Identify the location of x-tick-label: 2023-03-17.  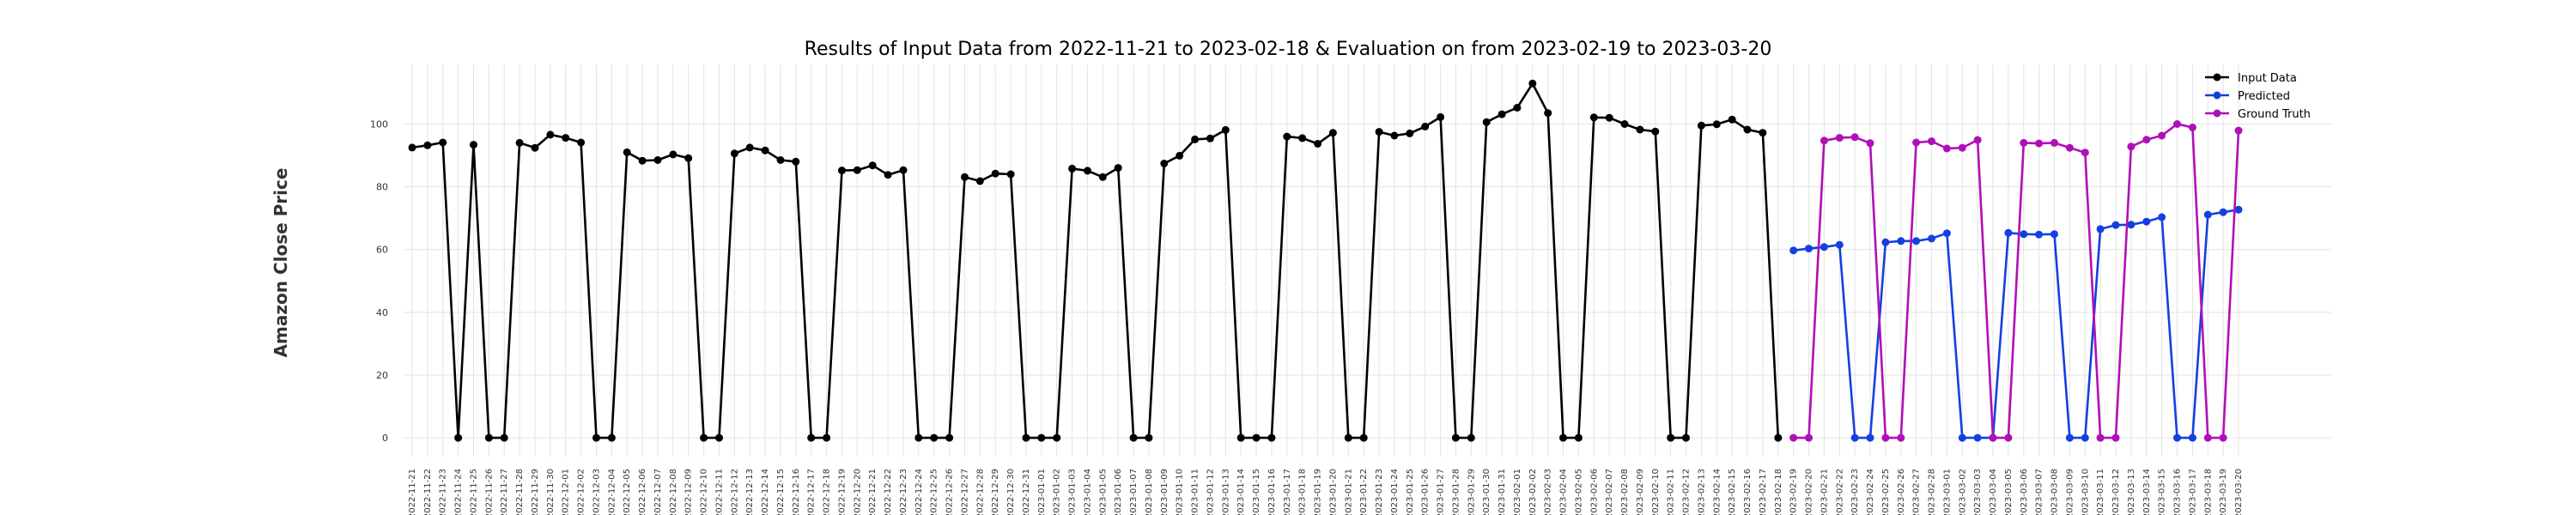
(2192, 492).